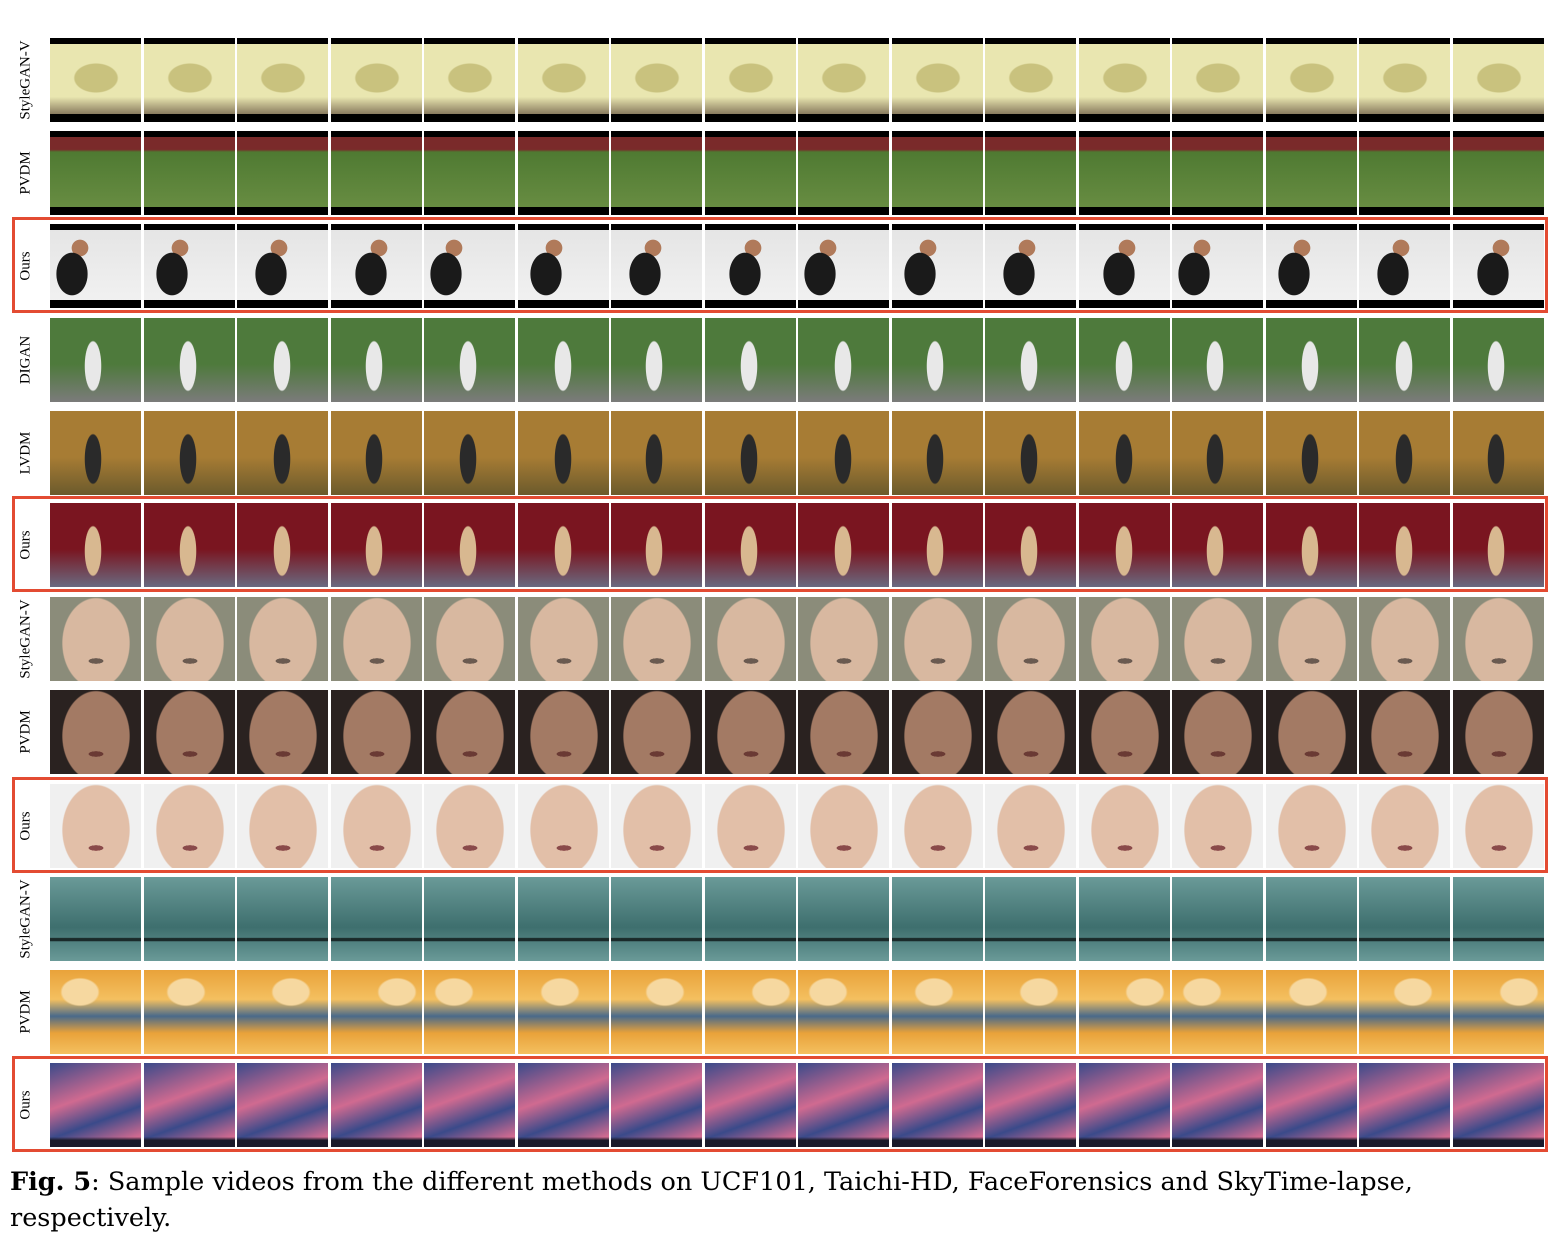 This screenshot has height=1254, width=1564. I want to click on video-row: DIGAN, so click(782, 360).